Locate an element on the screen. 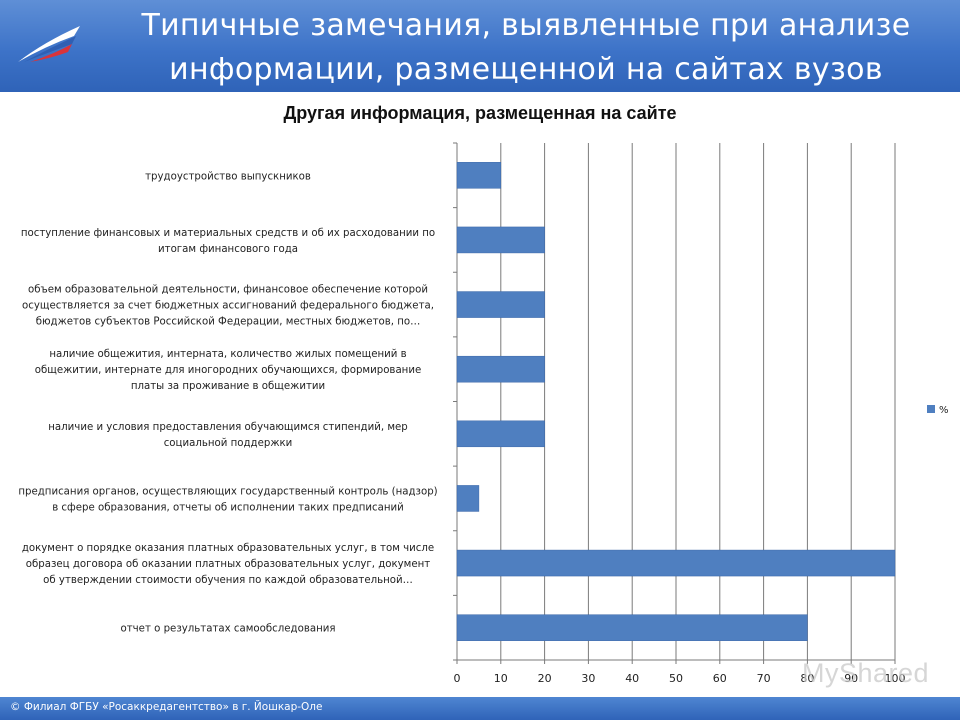  x-tick-label: 80 is located at coordinates (807, 678).